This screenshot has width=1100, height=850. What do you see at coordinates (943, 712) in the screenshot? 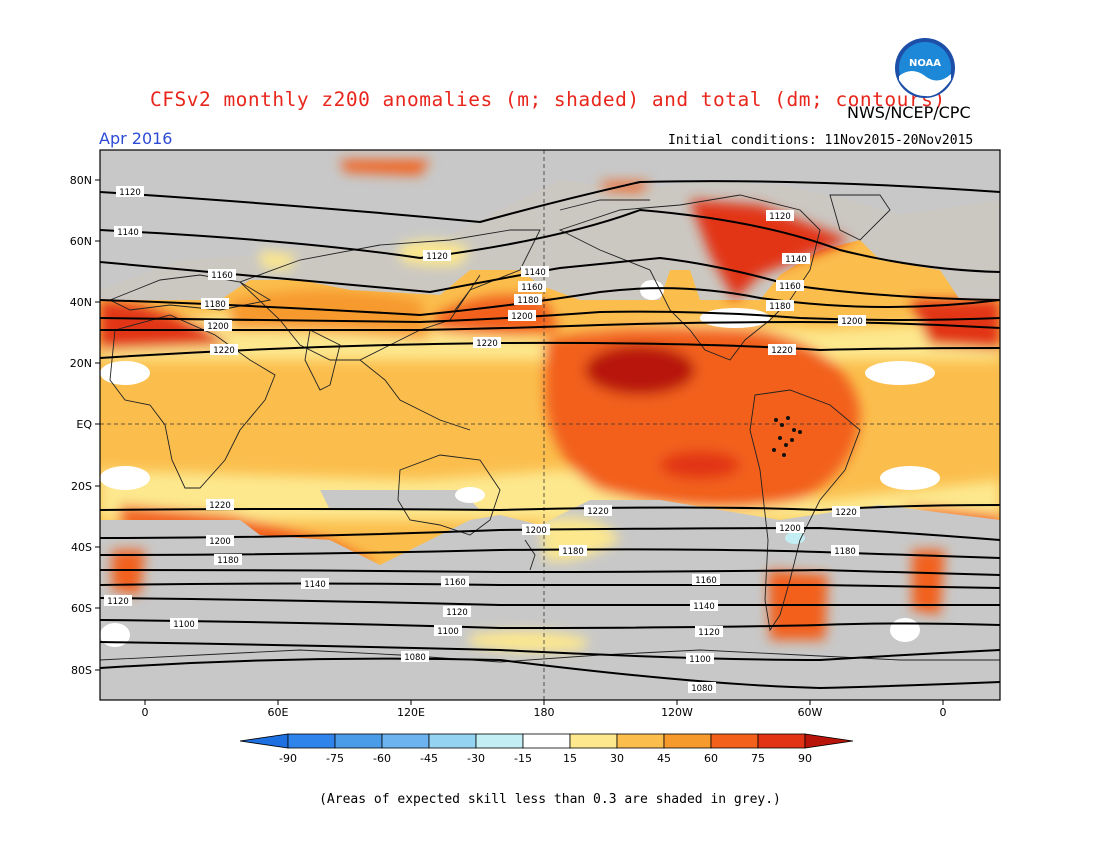
I see `lon-label-0-east: 0` at bounding box center [943, 712].